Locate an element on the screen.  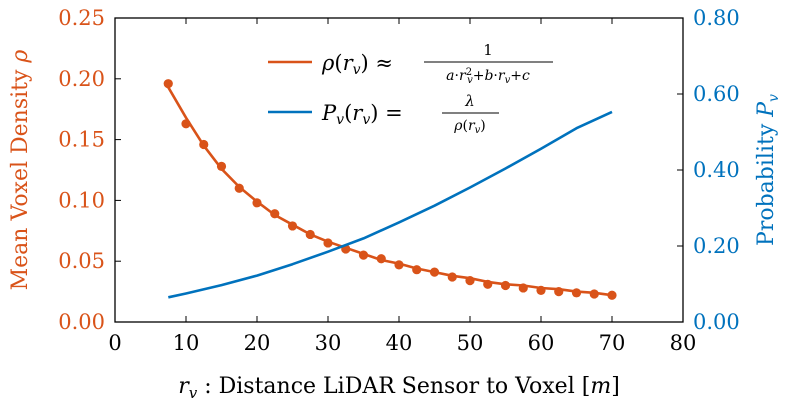
y-left-tick-label: 0.15 is located at coordinates (81, 140).